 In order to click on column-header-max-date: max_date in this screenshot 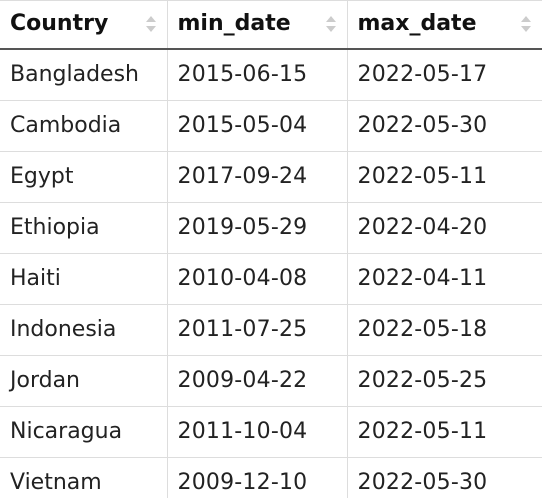, I will do `click(444, 25)`.